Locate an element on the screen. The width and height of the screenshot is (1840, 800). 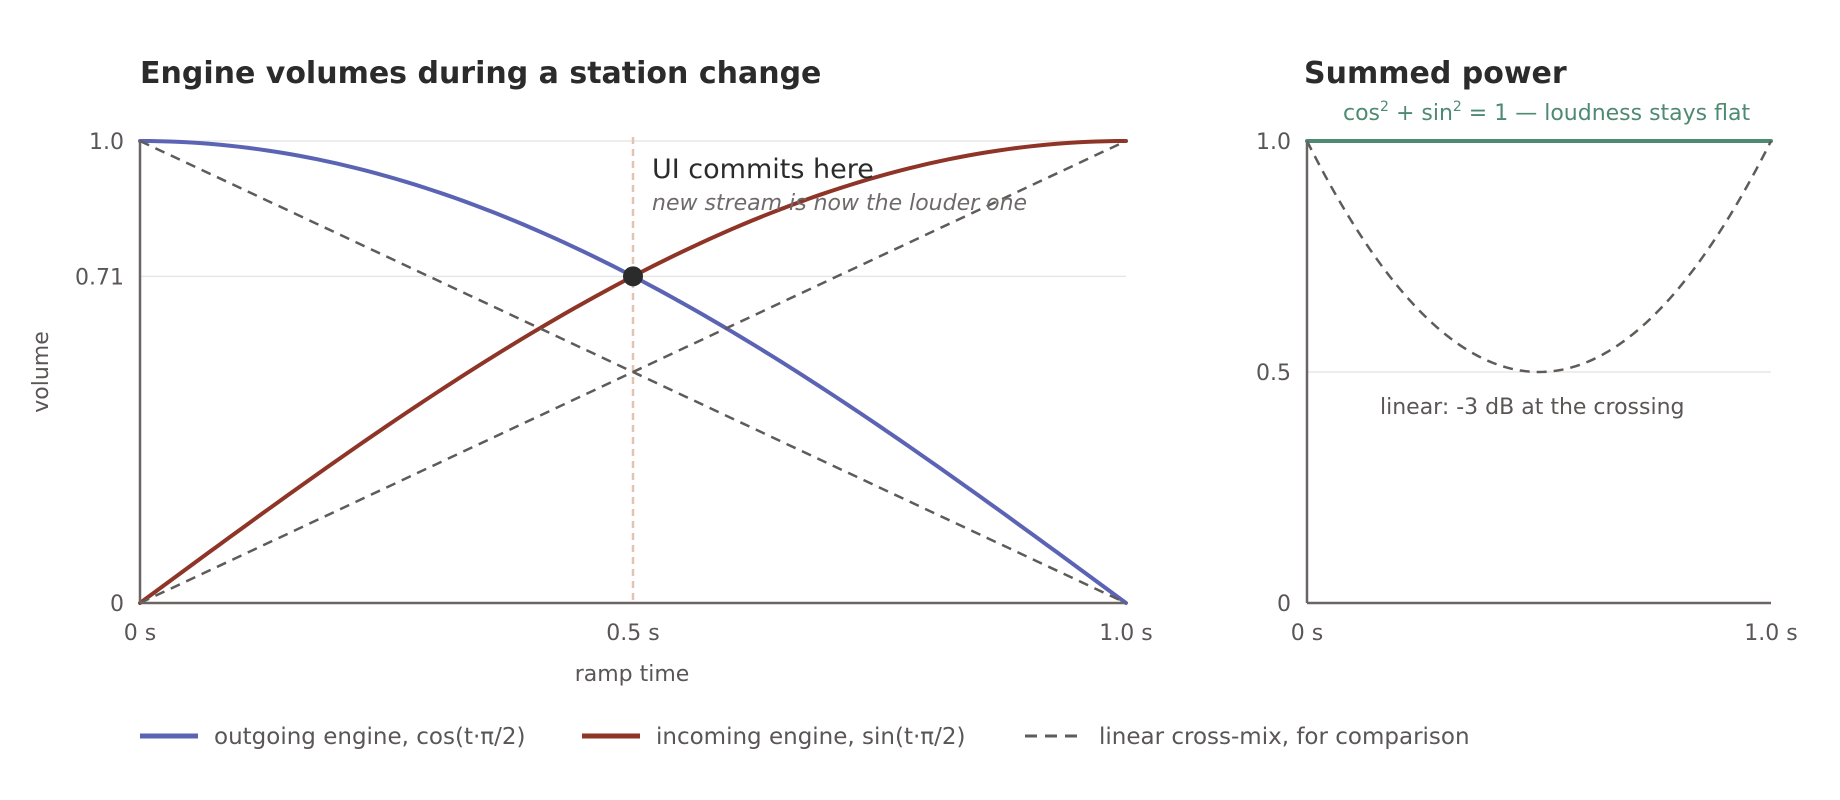
flat-loudness-note: cos2 + sin2 = 1 — loudness stays flat is located at coordinates (1546, 112).